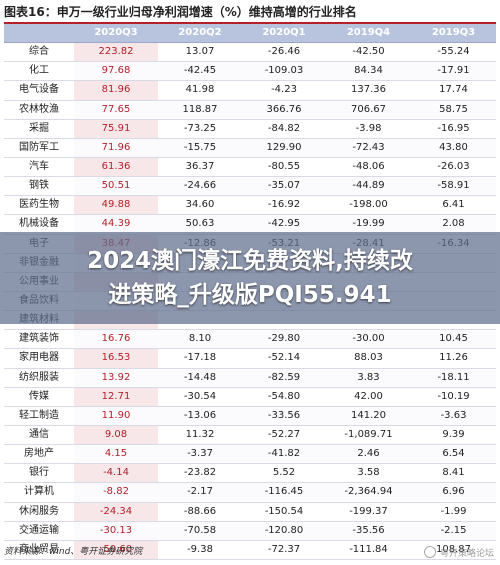  I want to click on column-header, so click(39, 34).